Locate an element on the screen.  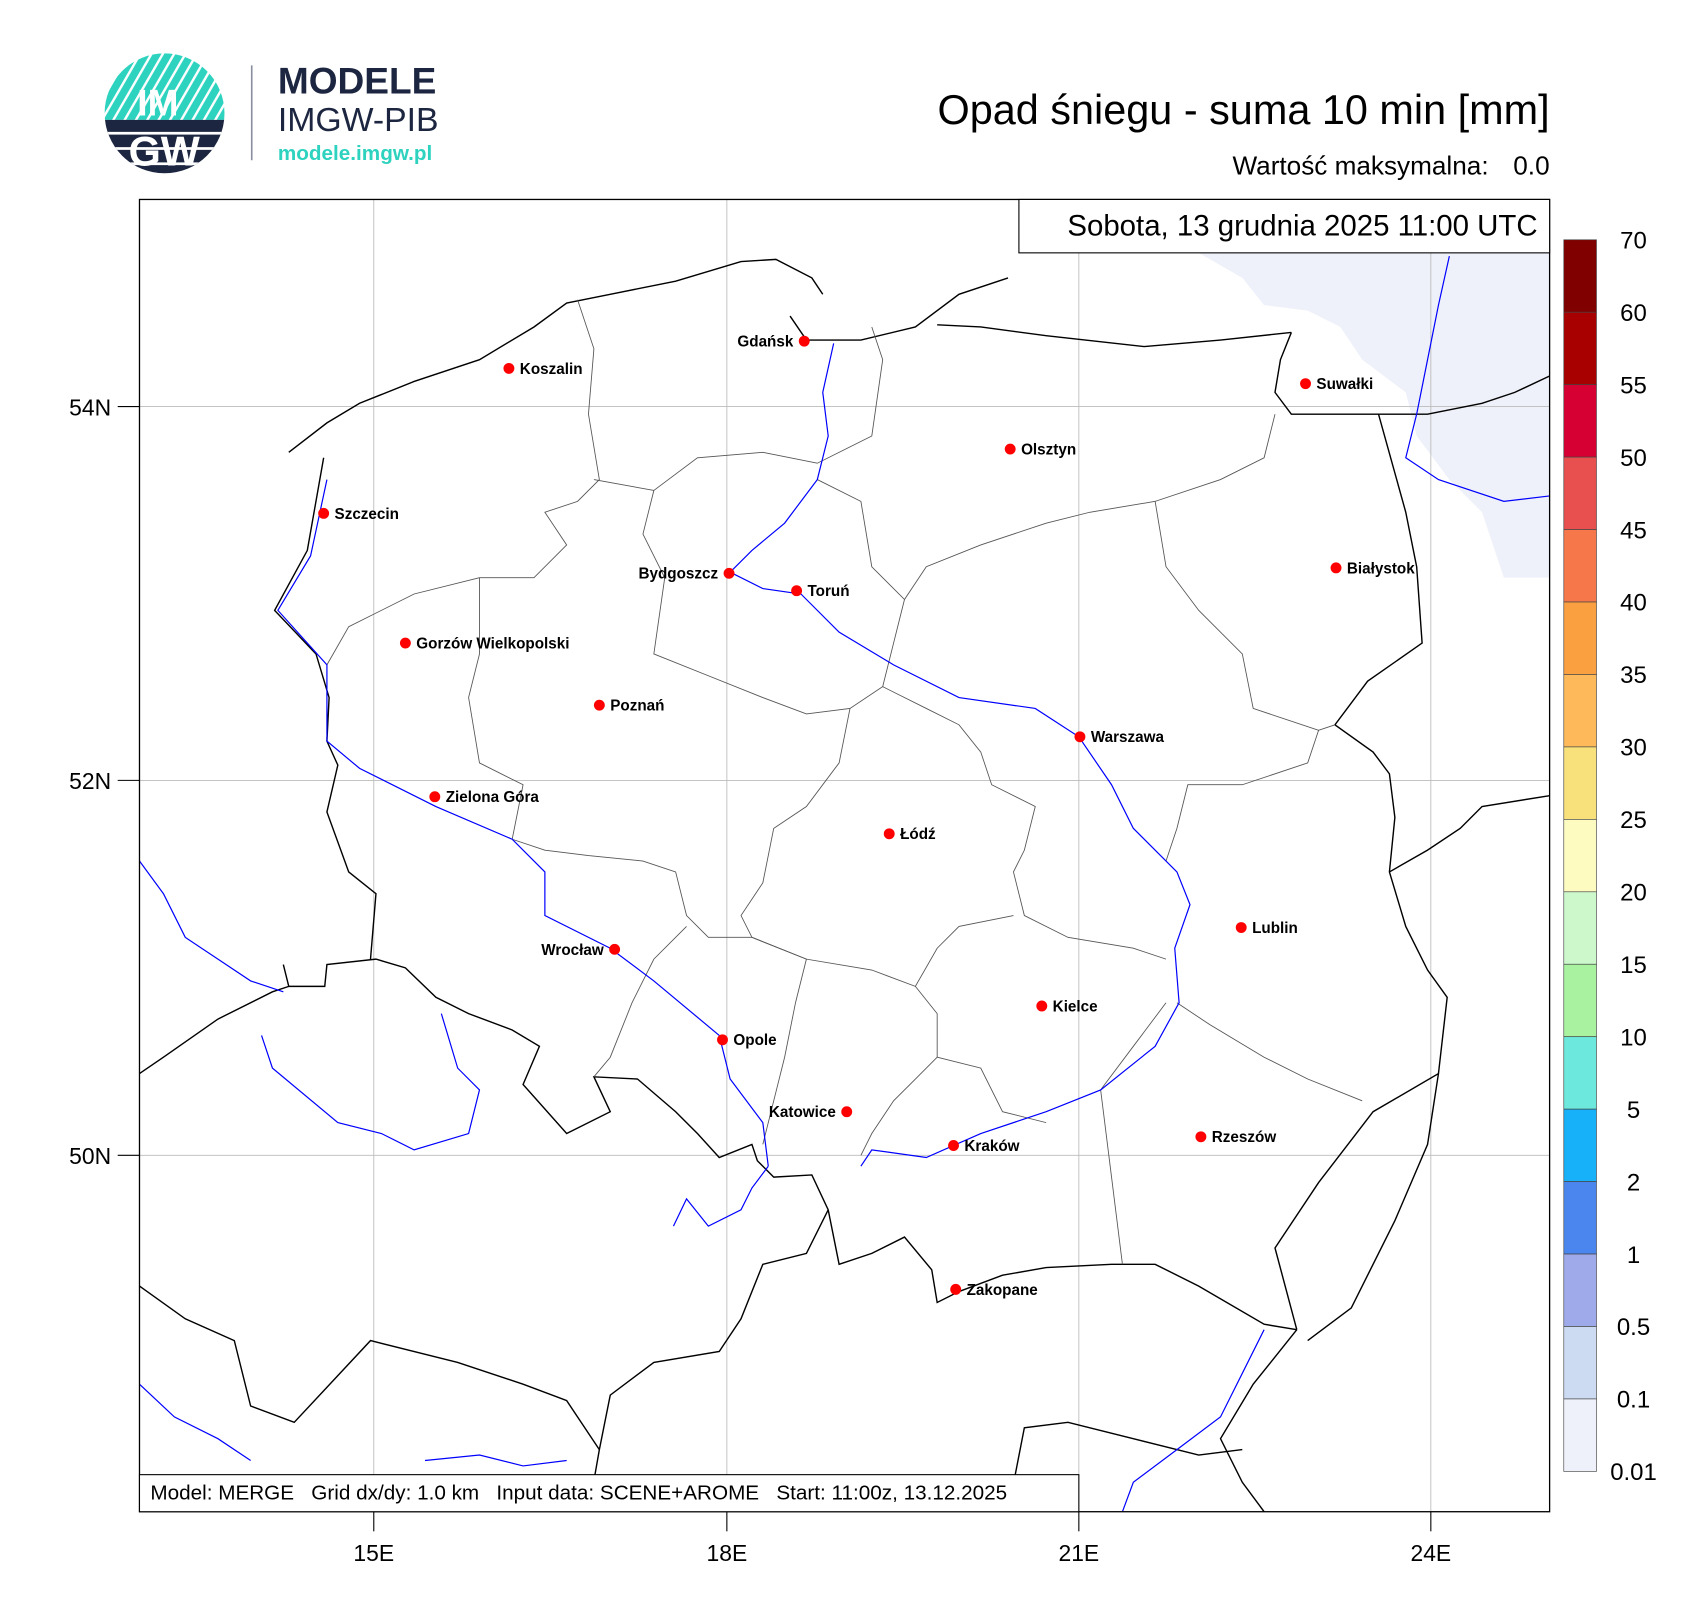
city-marker: Gorzów Wielkopolski is located at coordinates (484, 644).